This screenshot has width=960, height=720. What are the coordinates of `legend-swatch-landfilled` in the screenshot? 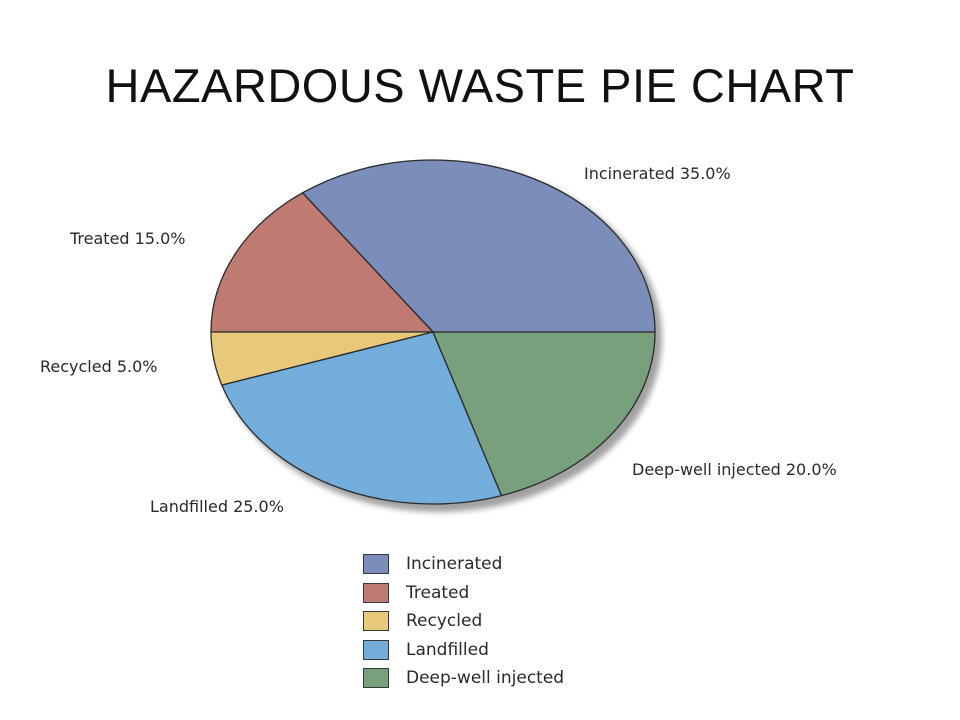 It's located at (376, 649).